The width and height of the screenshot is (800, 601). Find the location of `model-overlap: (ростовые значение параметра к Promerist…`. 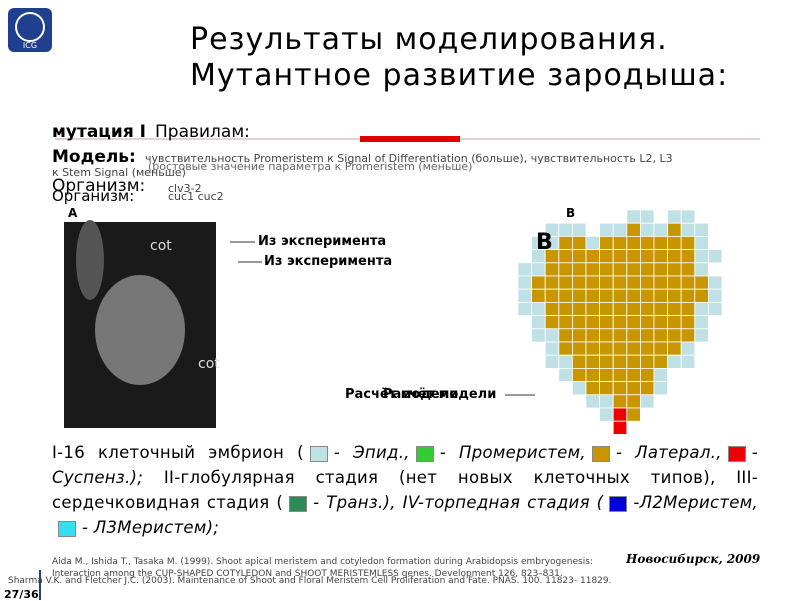

model-overlap: (ростовые значение параметра к Promerist… is located at coordinates (310, 166).